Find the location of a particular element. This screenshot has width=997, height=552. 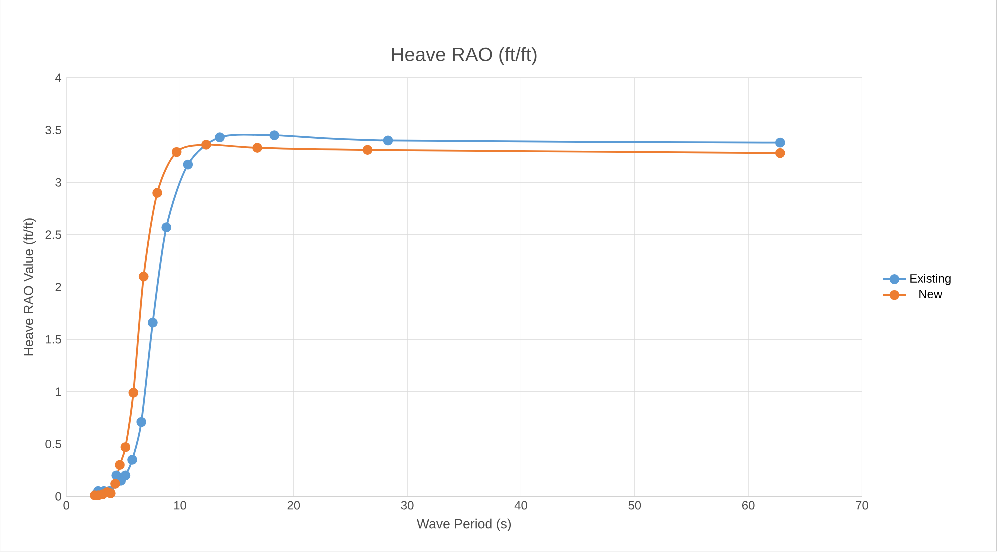

y-tick-label: 0 is located at coordinates (59, 496).